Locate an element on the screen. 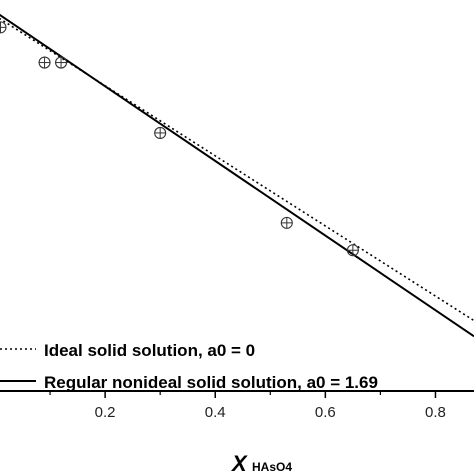 This screenshot has width=474, height=474. x-tick-label: 0.2 is located at coordinates (105, 412).